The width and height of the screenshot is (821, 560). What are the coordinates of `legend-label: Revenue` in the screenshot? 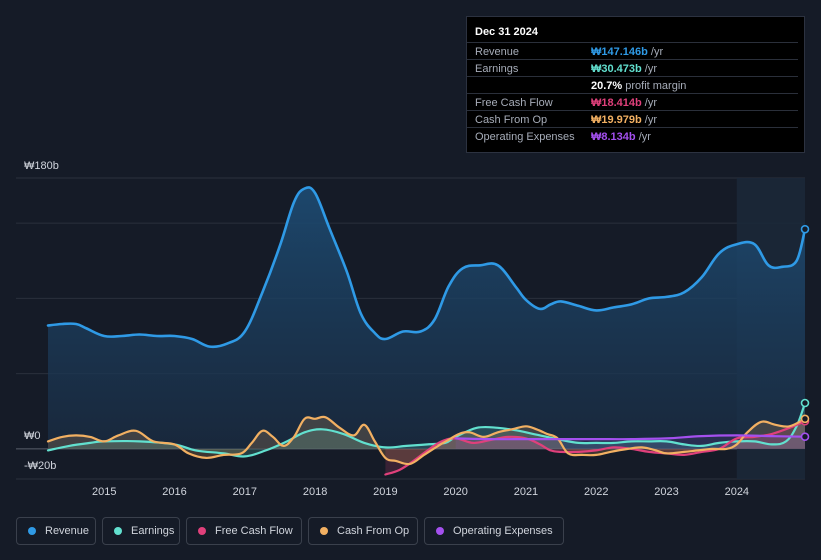 It's located at (67, 531).